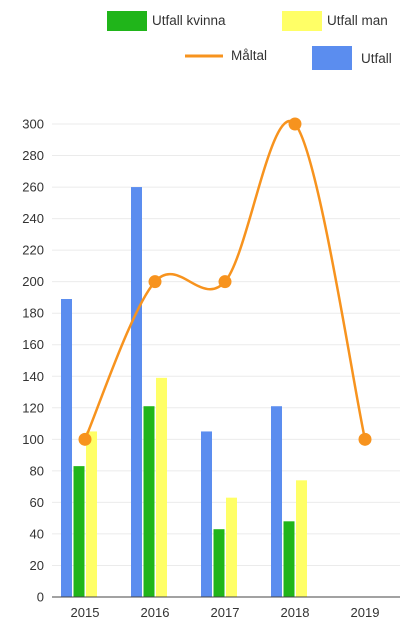 The height and width of the screenshot is (619, 403). Describe the element at coordinates (33, 313) in the screenshot. I see `y-tick-label: 180` at that location.